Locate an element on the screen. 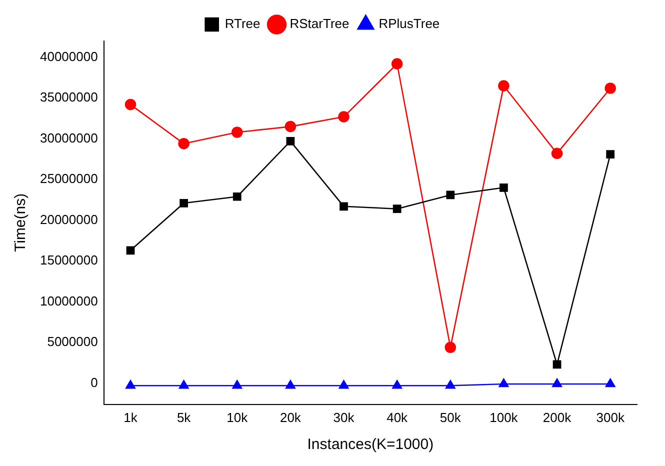 The width and height of the screenshot is (665, 466). y-tick-label: 30000000 is located at coordinates (69, 138).